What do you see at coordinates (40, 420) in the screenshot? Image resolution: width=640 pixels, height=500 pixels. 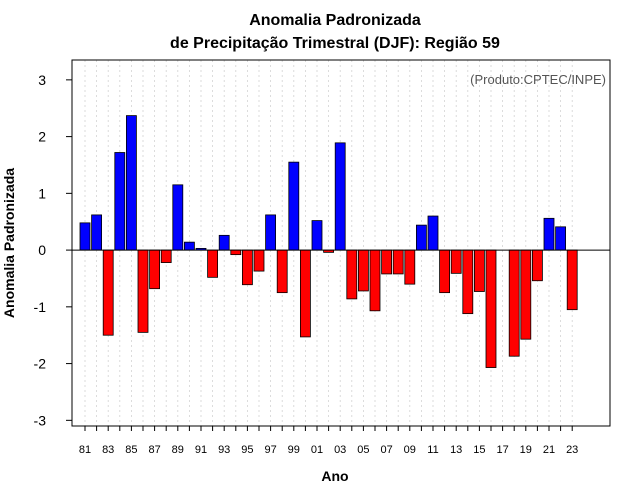 I see `y-tick-label--3: -3` at bounding box center [40, 420].